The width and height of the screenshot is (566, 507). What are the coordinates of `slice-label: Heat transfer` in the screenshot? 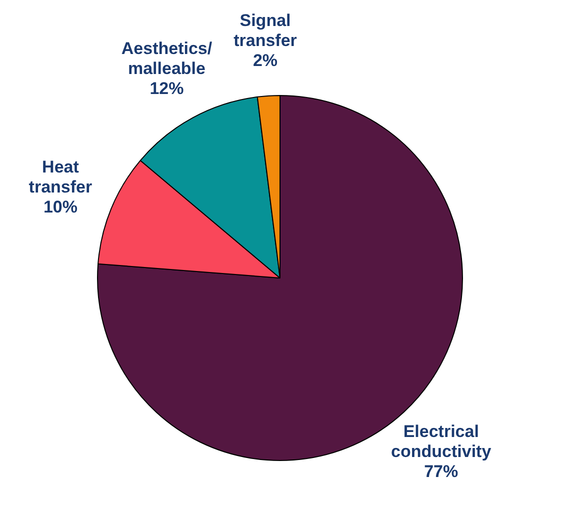 It's located at (60, 177).